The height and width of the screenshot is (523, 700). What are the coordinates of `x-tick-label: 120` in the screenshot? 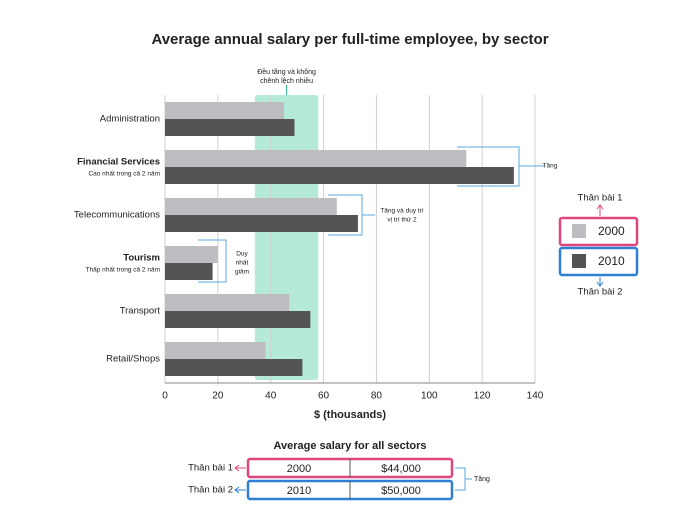 It's located at (482, 396).